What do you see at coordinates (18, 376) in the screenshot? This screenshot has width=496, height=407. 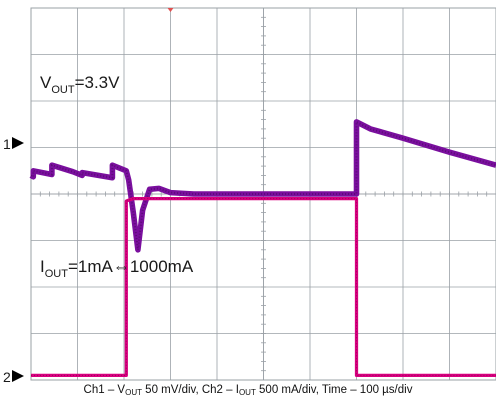 I see `channel-2-marker-arrow` at bounding box center [18, 376].